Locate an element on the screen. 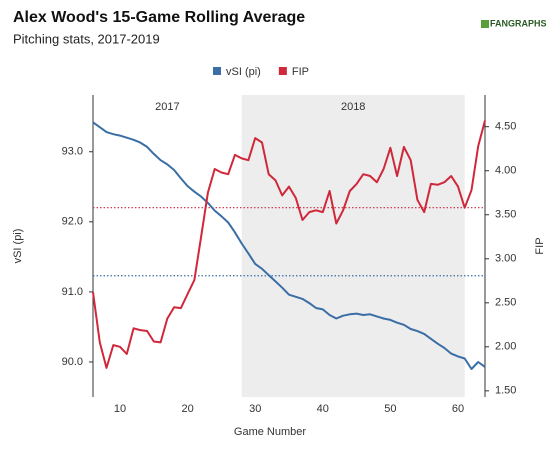  y-tick-label: 91.0 is located at coordinates (72, 292).